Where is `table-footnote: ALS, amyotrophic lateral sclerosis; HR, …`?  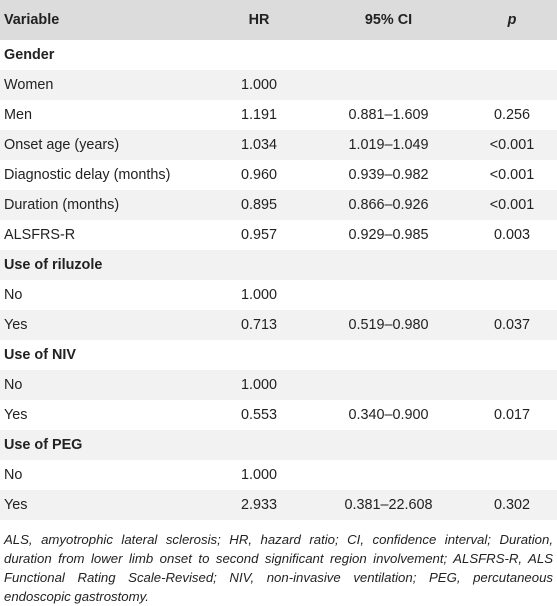
table-footnote: ALS, amyotrophic lateral sclerosis; HR, … is located at coordinates (278, 568).